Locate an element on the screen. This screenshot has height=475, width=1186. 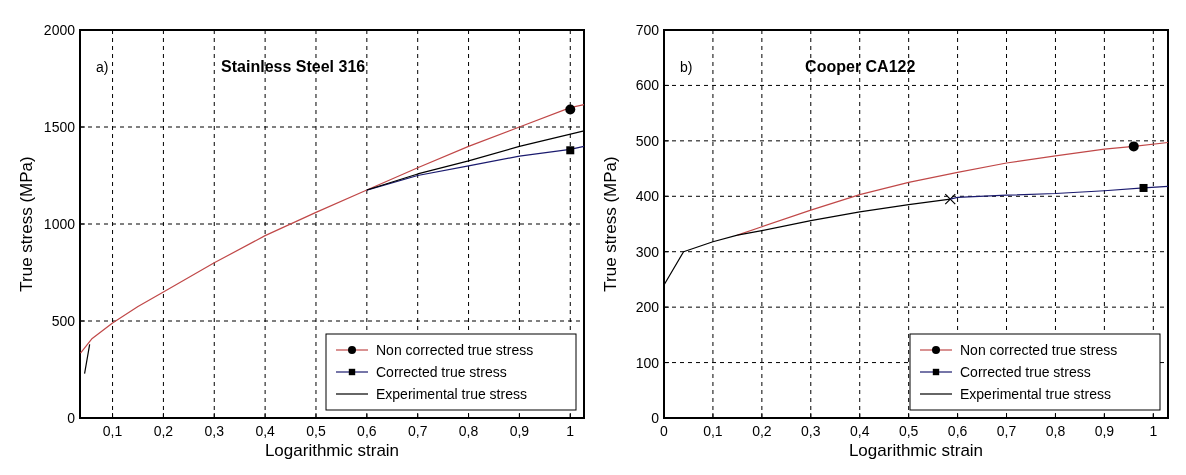
annotation: b) is located at coordinates (686, 67).